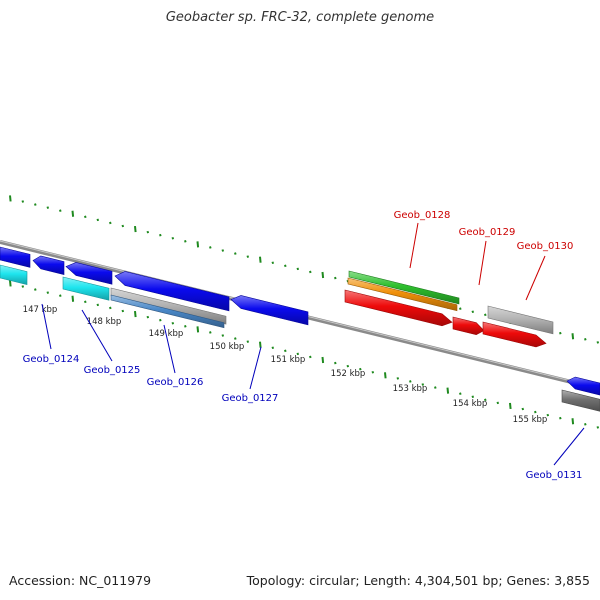 The image size is (600, 600). I want to click on gene-geob-0131-arrow, so click(583, 386).